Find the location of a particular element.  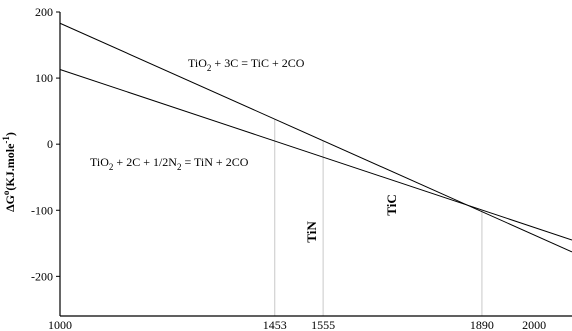

y-tick-label: -100 is located at coordinates (42, 210).